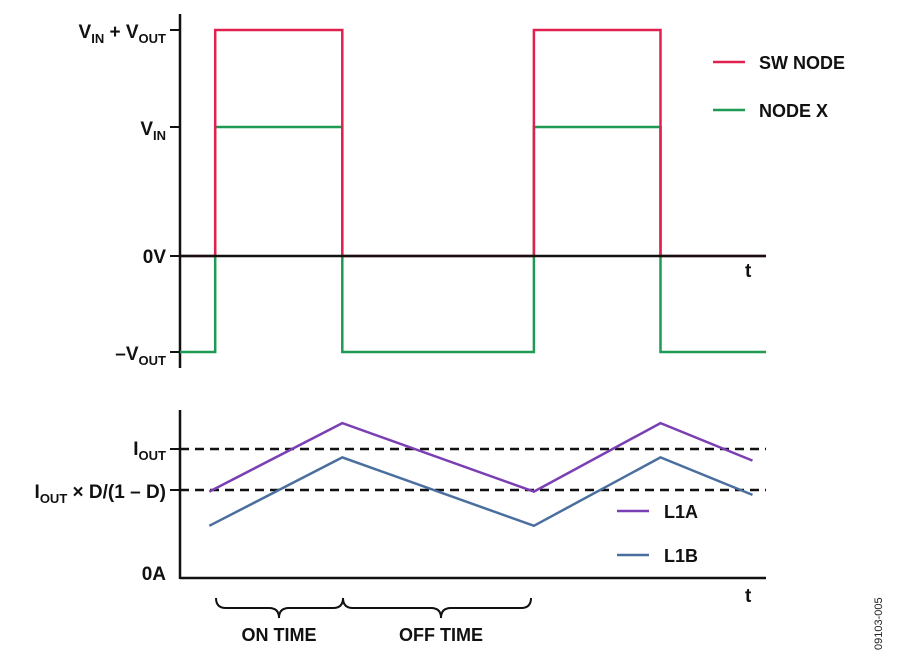 The image size is (900, 660). I want to click on legend-l1b-label: L1B, so click(681, 556).